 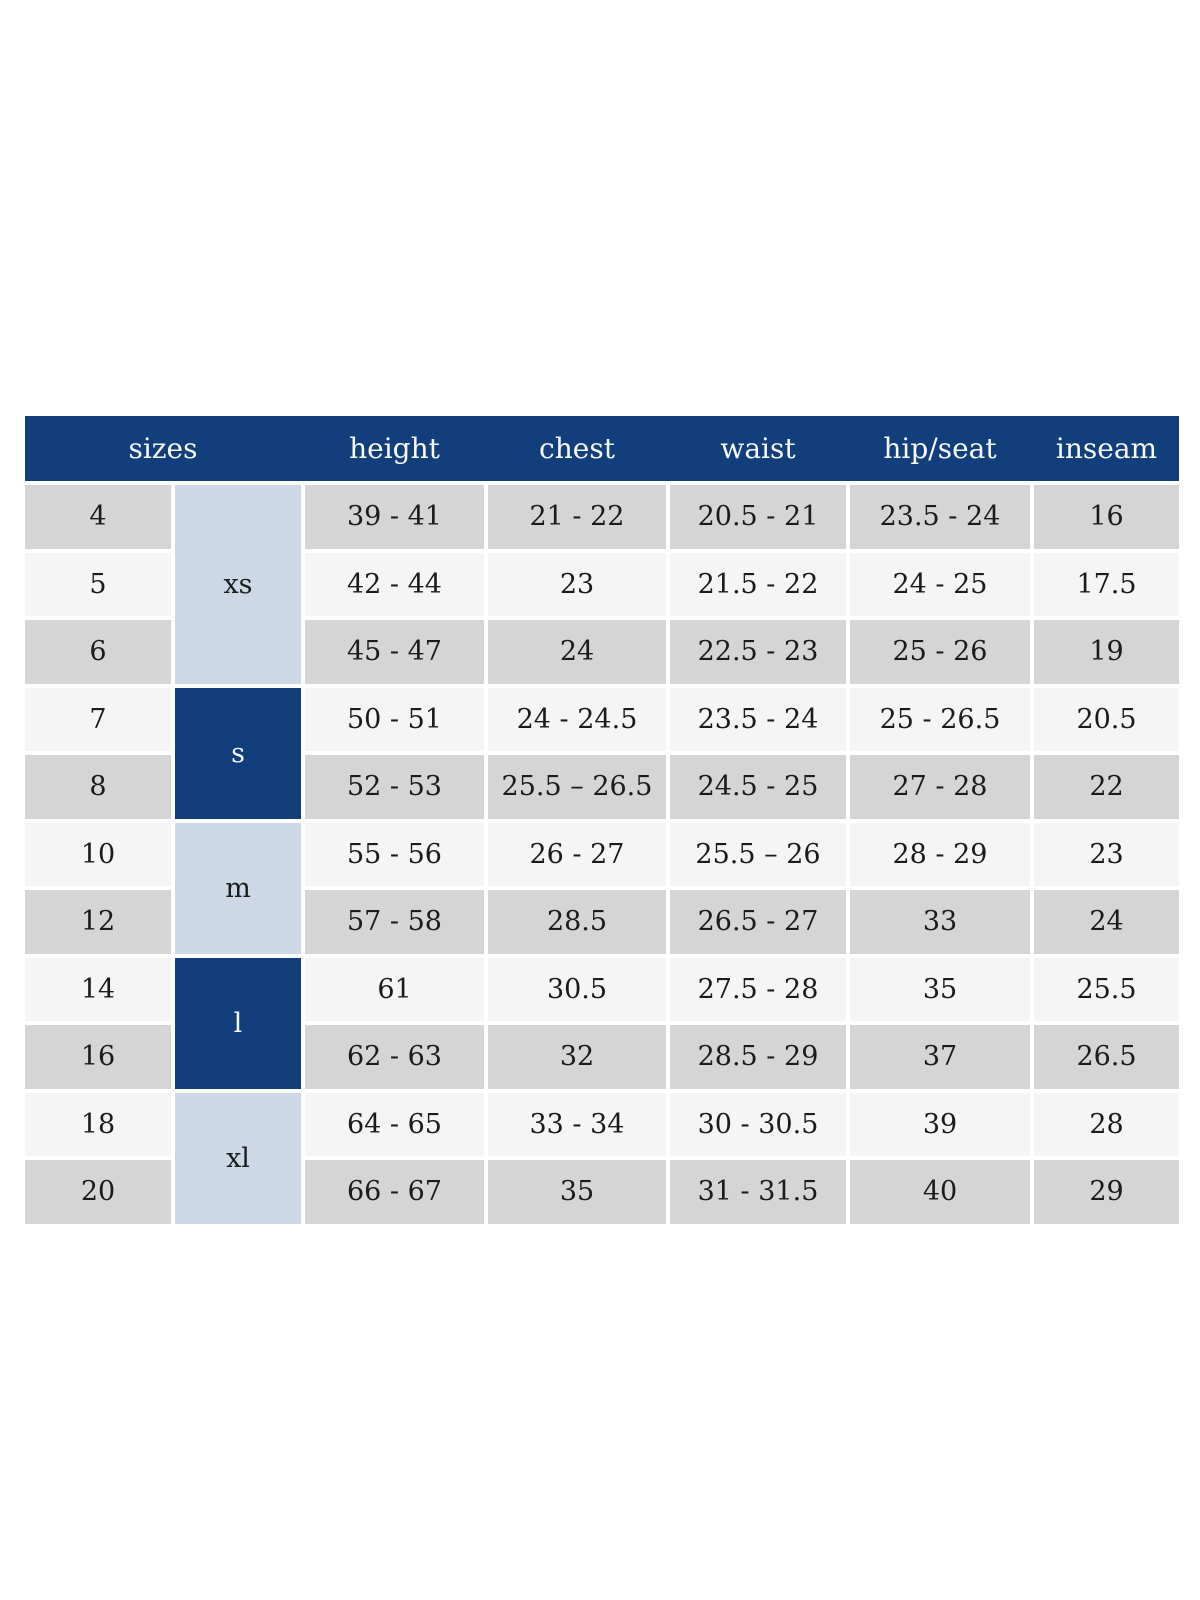 What do you see at coordinates (758, 922) in the screenshot?
I see `waist-cell: 26.5 - 27` at bounding box center [758, 922].